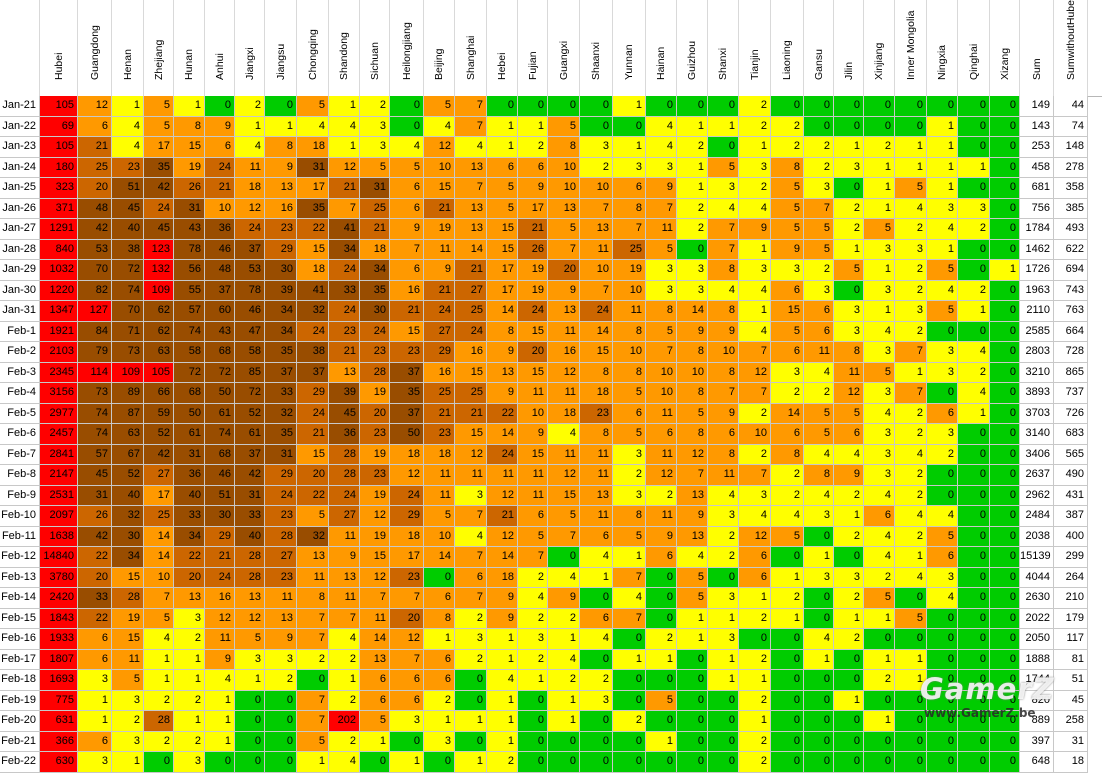 The image size is (1102, 773). I want to click on table-cell: 36, so click(344, 434).